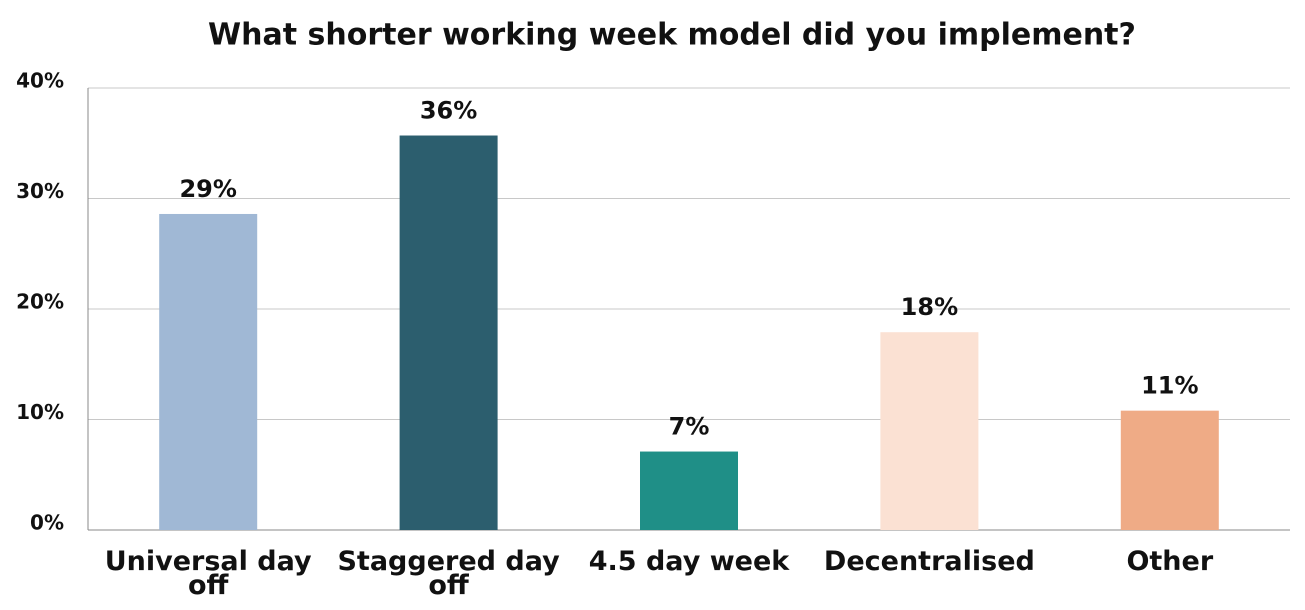  Describe the element at coordinates (40, 191) in the screenshot. I see `y-tick-label: 30%` at that location.